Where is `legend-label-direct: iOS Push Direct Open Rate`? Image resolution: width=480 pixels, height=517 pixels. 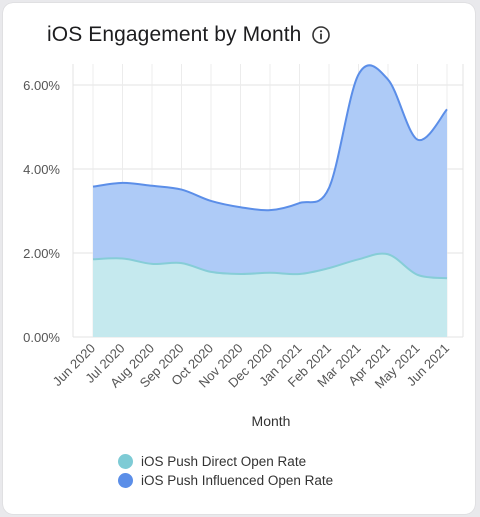
legend-label-direct: iOS Push Direct Open Rate is located at coordinates (224, 461).